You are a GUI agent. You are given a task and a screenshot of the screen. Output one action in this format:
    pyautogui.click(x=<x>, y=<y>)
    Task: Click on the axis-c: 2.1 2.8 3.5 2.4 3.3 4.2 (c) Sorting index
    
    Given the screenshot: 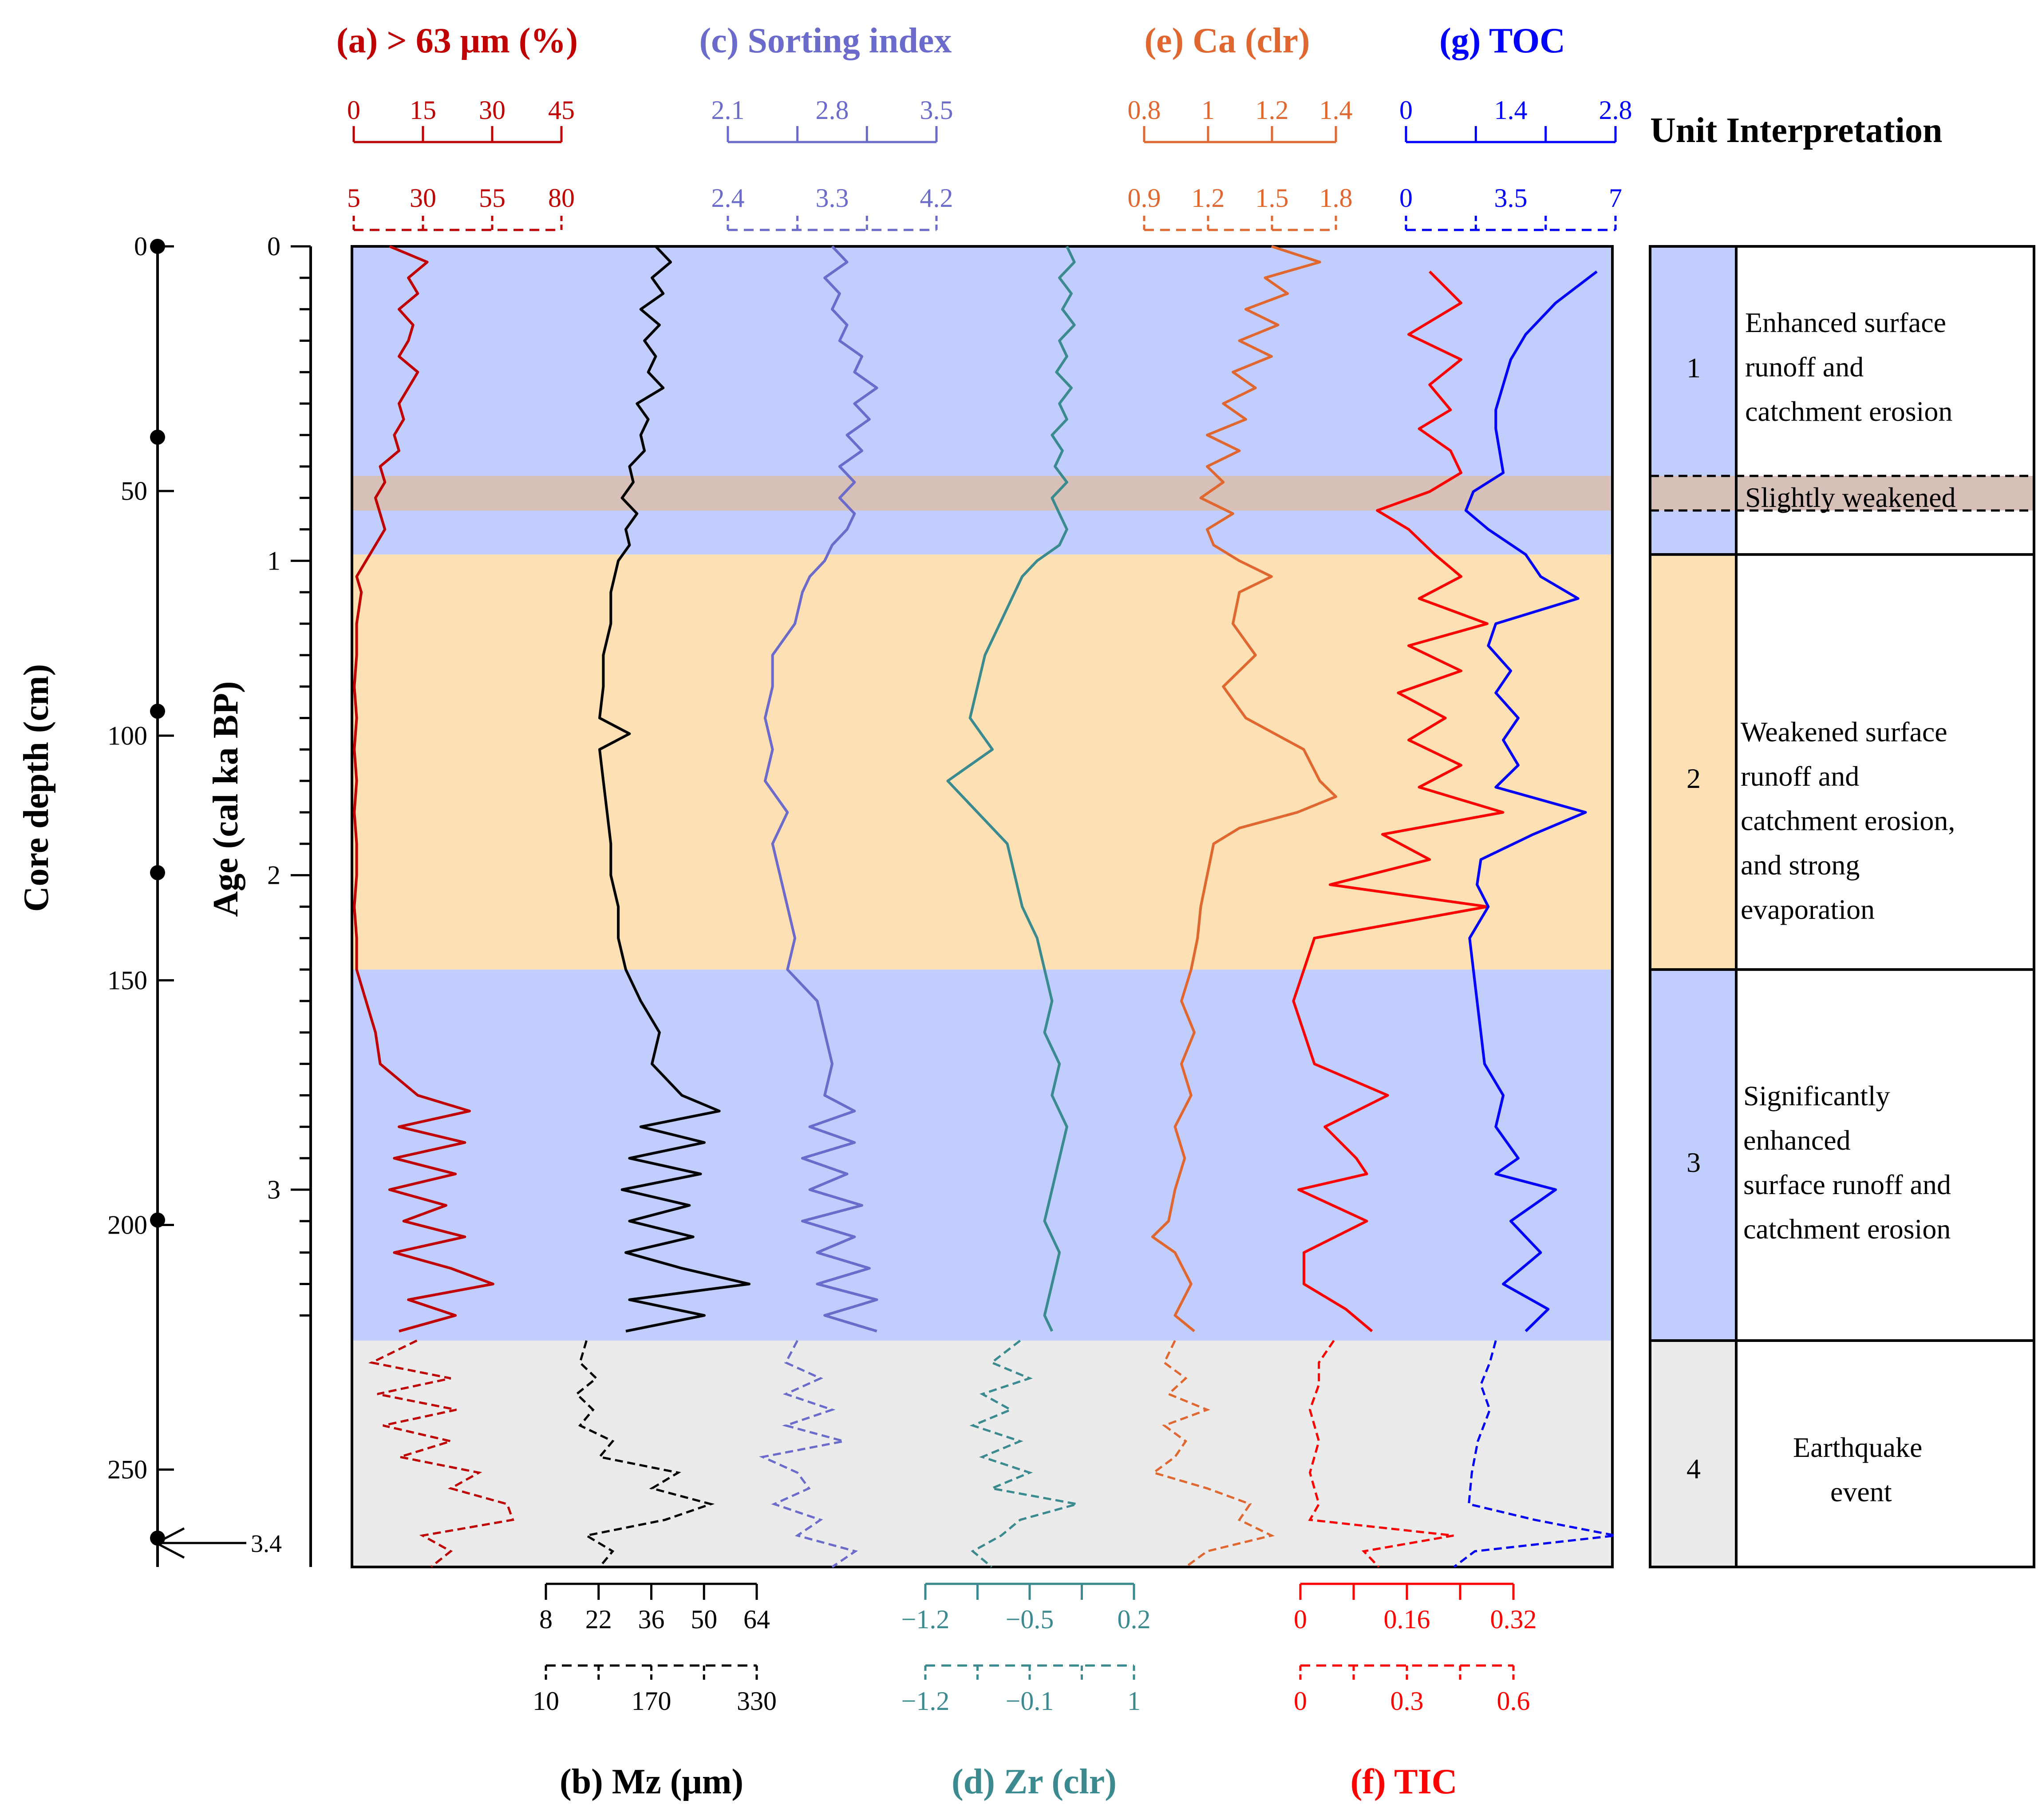 What is the action you would take?
    pyautogui.click(x=826, y=126)
    